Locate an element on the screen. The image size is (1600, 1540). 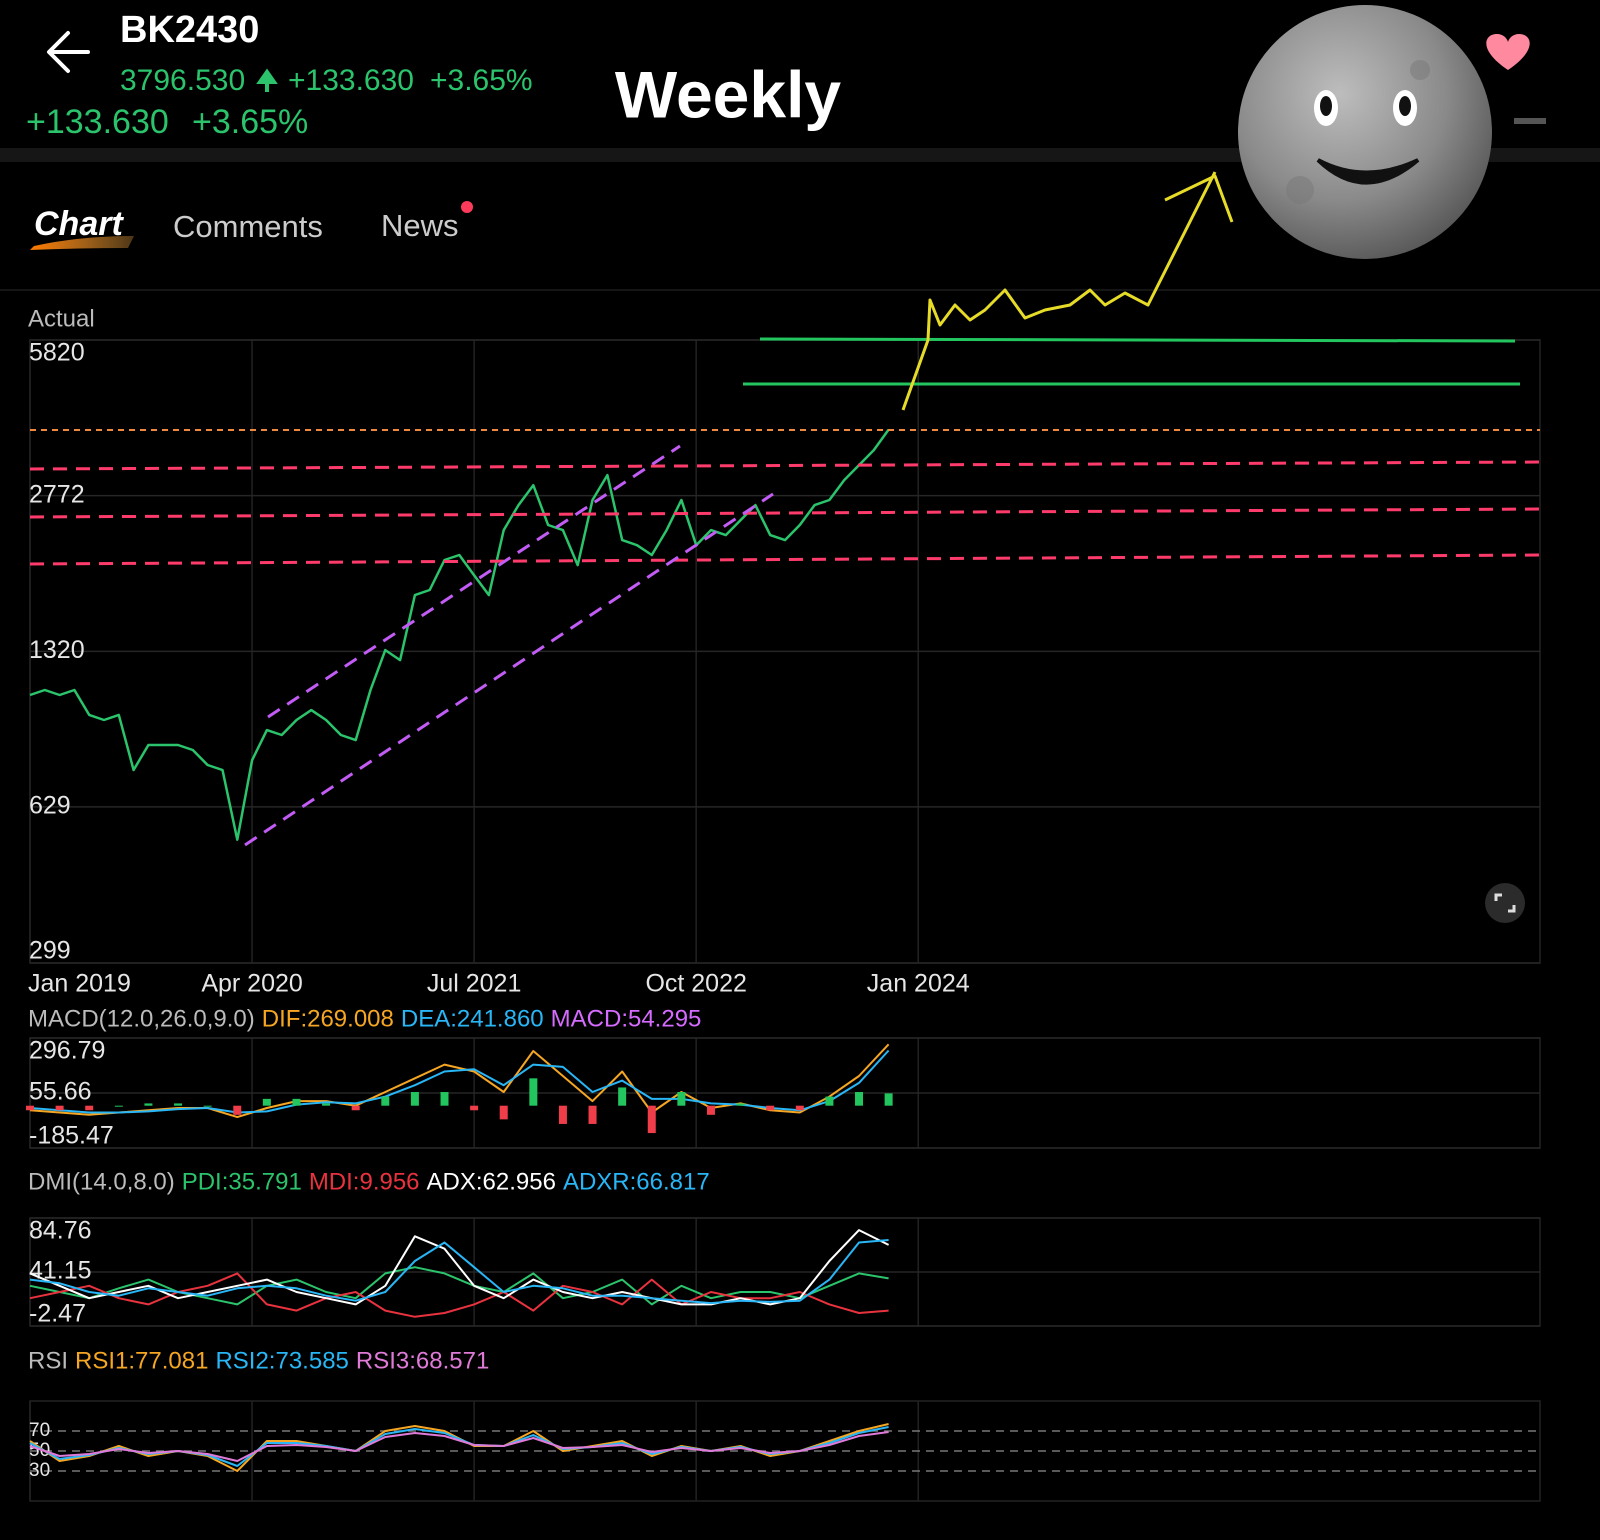
legend-entry: RSI2:73.585 is located at coordinates (281, 1360).